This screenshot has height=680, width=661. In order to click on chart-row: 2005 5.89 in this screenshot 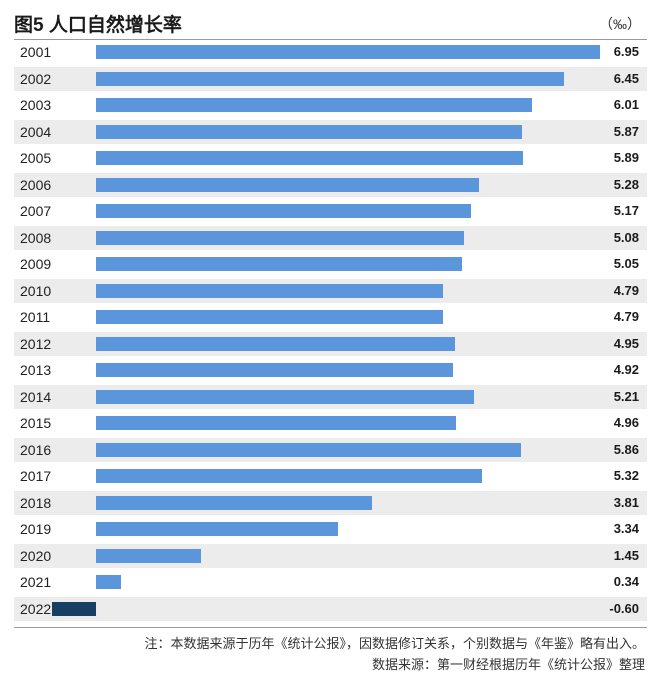, I will do `click(330, 158)`.